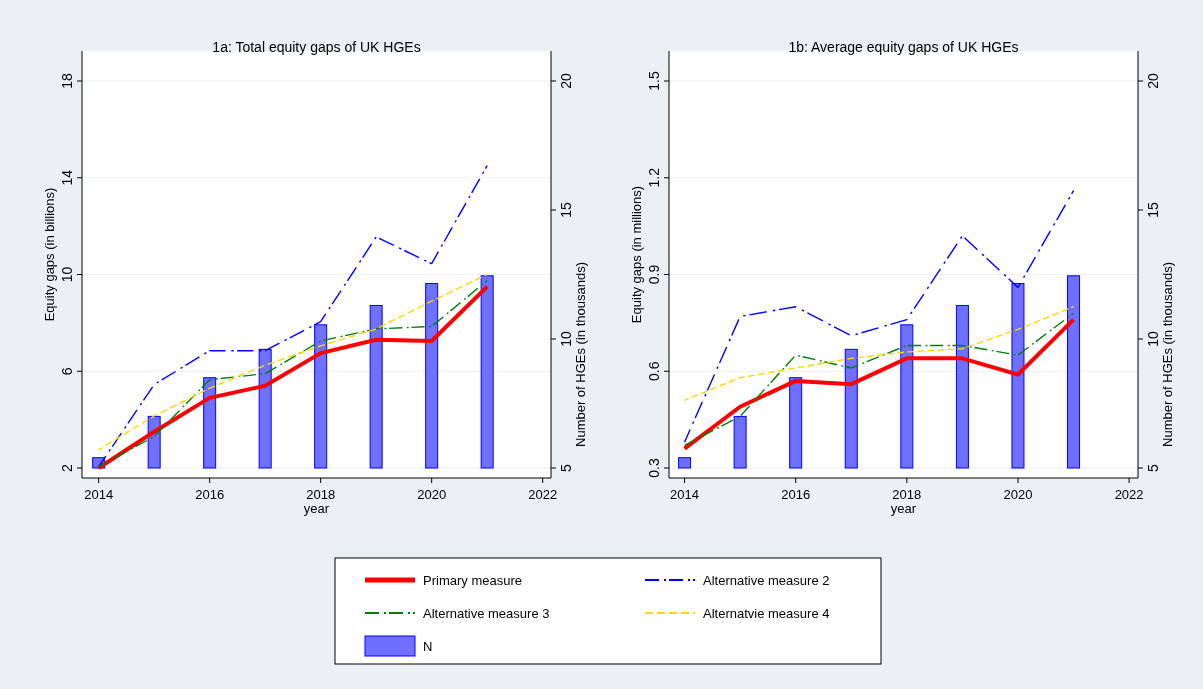 This screenshot has width=1203, height=689. Describe the element at coordinates (486, 613) in the screenshot. I see `legend-label: Alternative measure 3` at that location.